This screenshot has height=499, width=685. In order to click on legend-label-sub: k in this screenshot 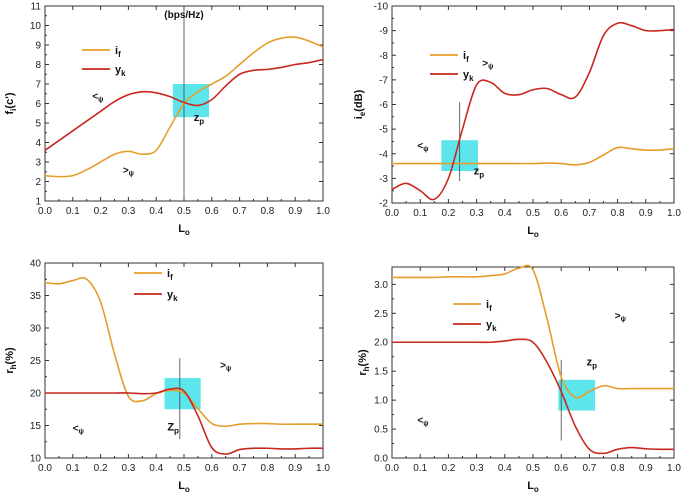, I will do `click(494, 328)`.